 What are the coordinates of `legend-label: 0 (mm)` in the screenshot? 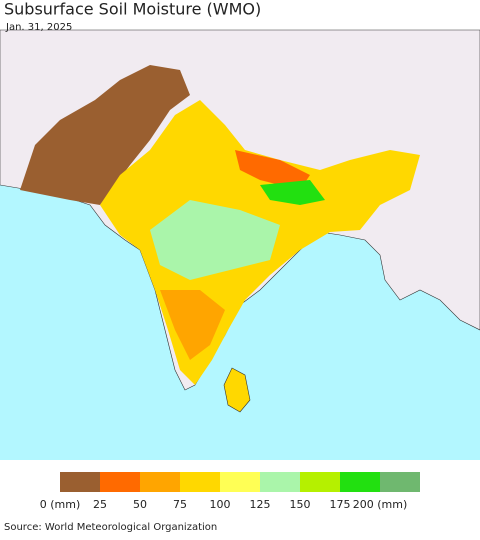 It's located at (60, 504).